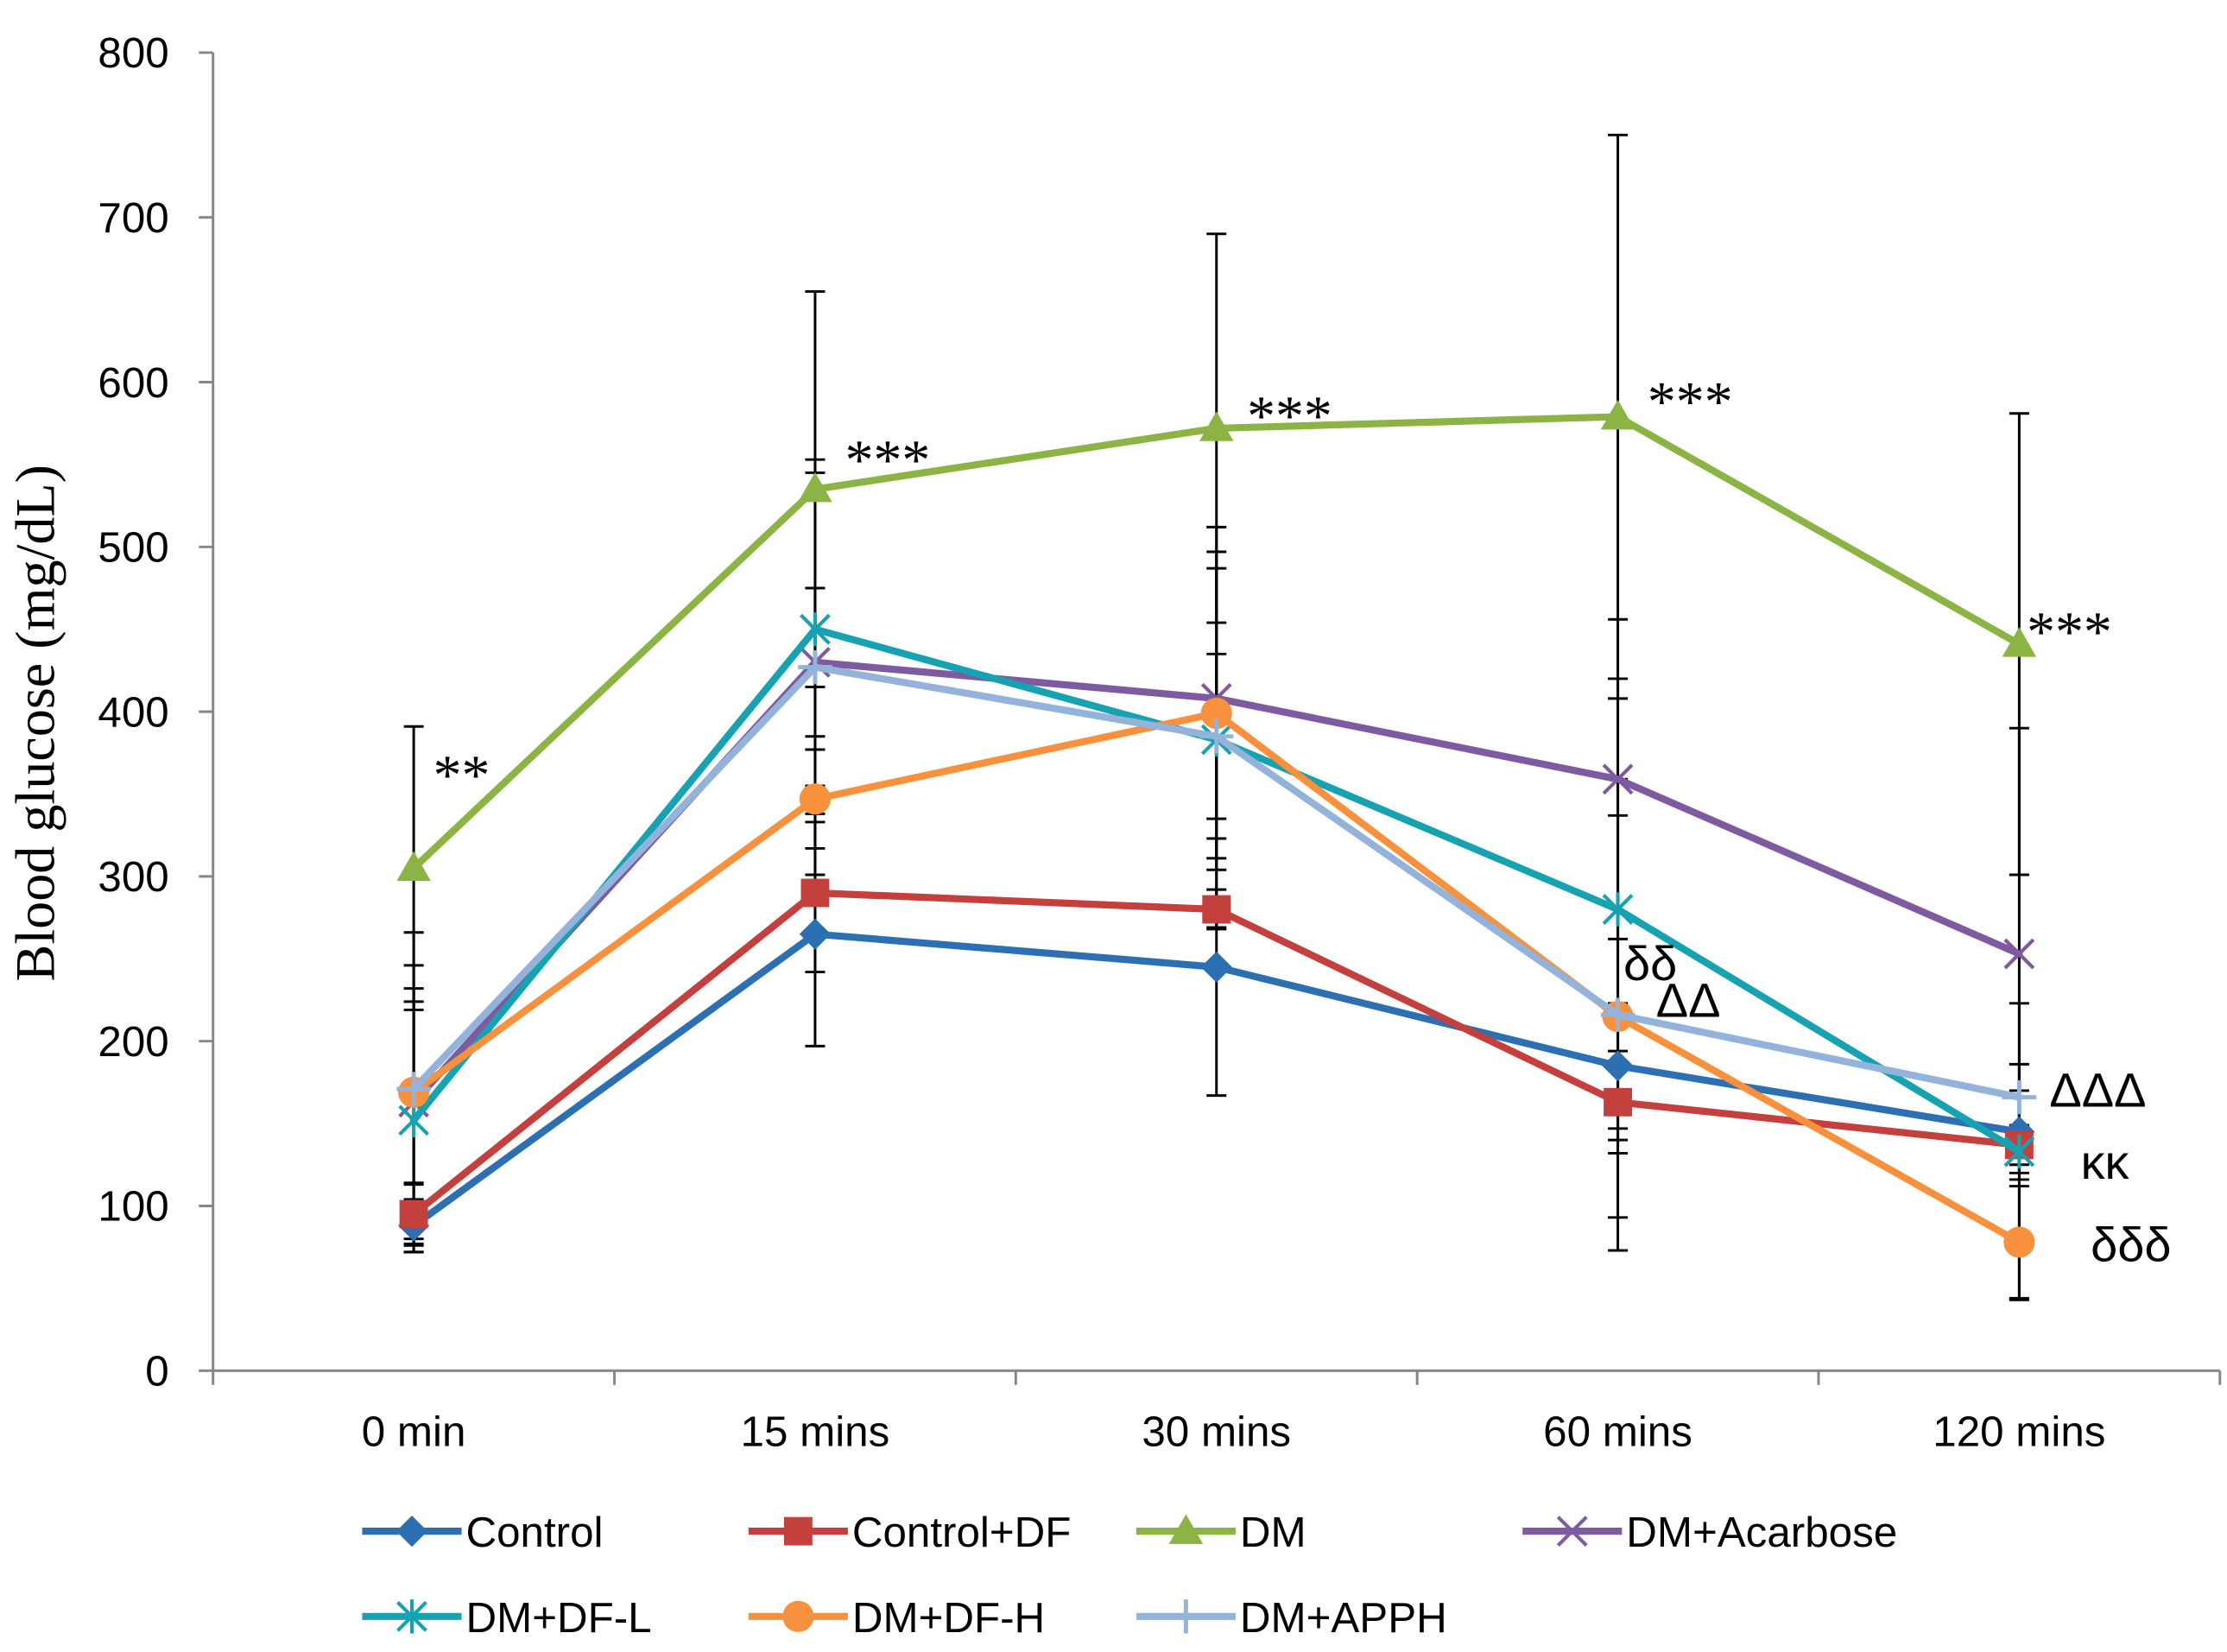 The image size is (2227, 1652). Describe the element at coordinates (2019, 1097) in the screenshot. I see `data-point-dm-apph-120-mins` at that location.